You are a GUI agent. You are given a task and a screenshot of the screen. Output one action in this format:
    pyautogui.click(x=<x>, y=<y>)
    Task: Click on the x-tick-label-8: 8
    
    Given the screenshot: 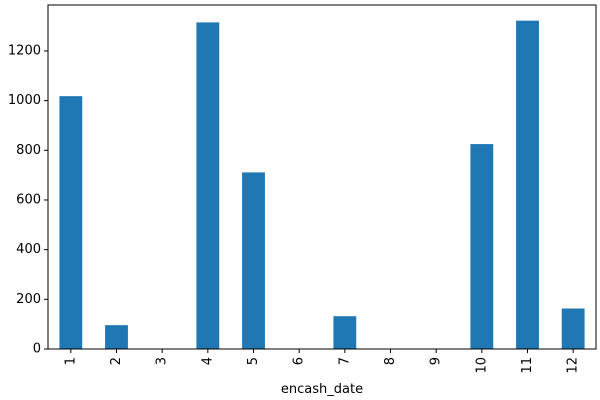 What is the action you would take?
    pyautogui.click(x=390, y=361)
    